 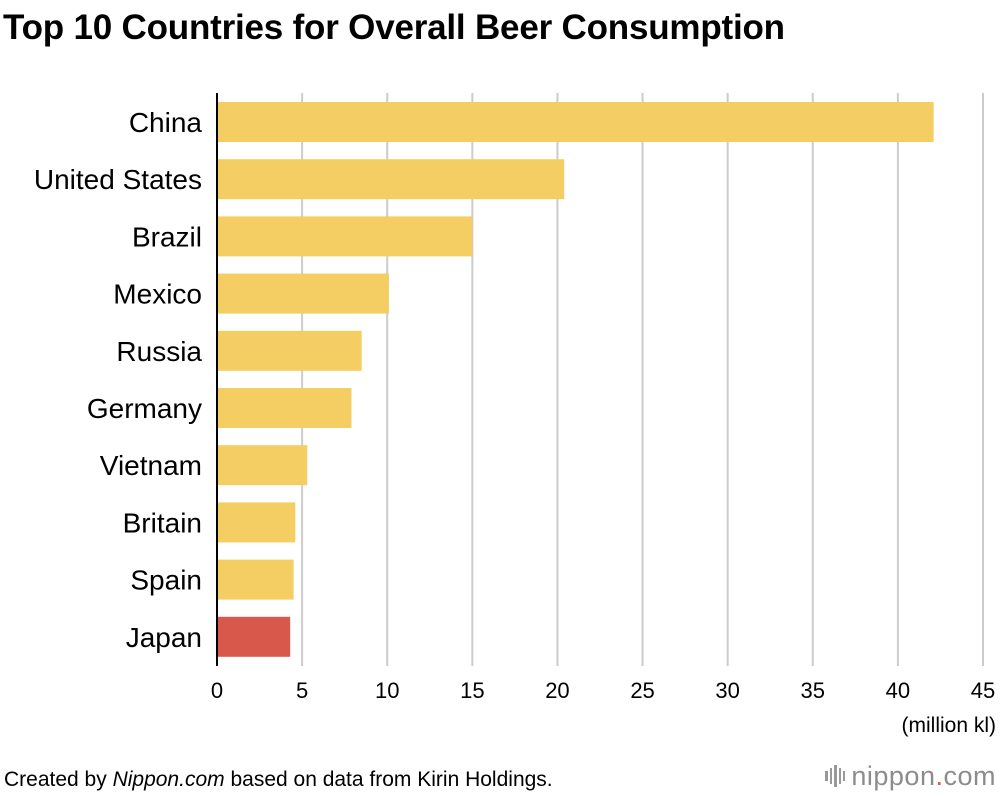 What do you see at coordinates (923, 775) in the screenshot?
I see `logo-wordmark: nippon.com` at bounding box center [923, 775].